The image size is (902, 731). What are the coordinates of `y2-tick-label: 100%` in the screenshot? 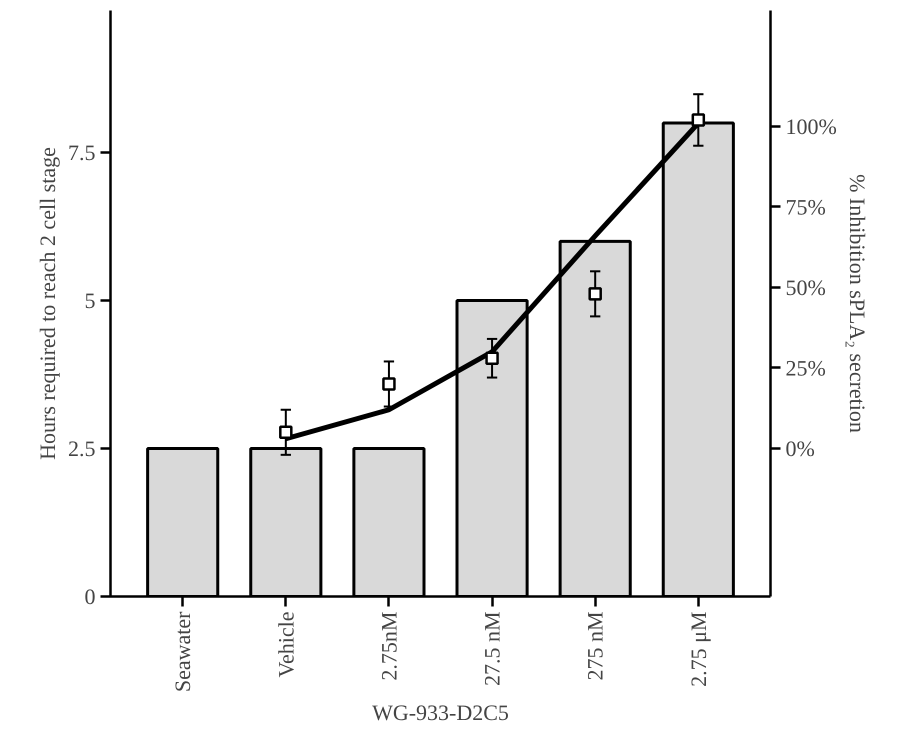 It's located at (811, 126).